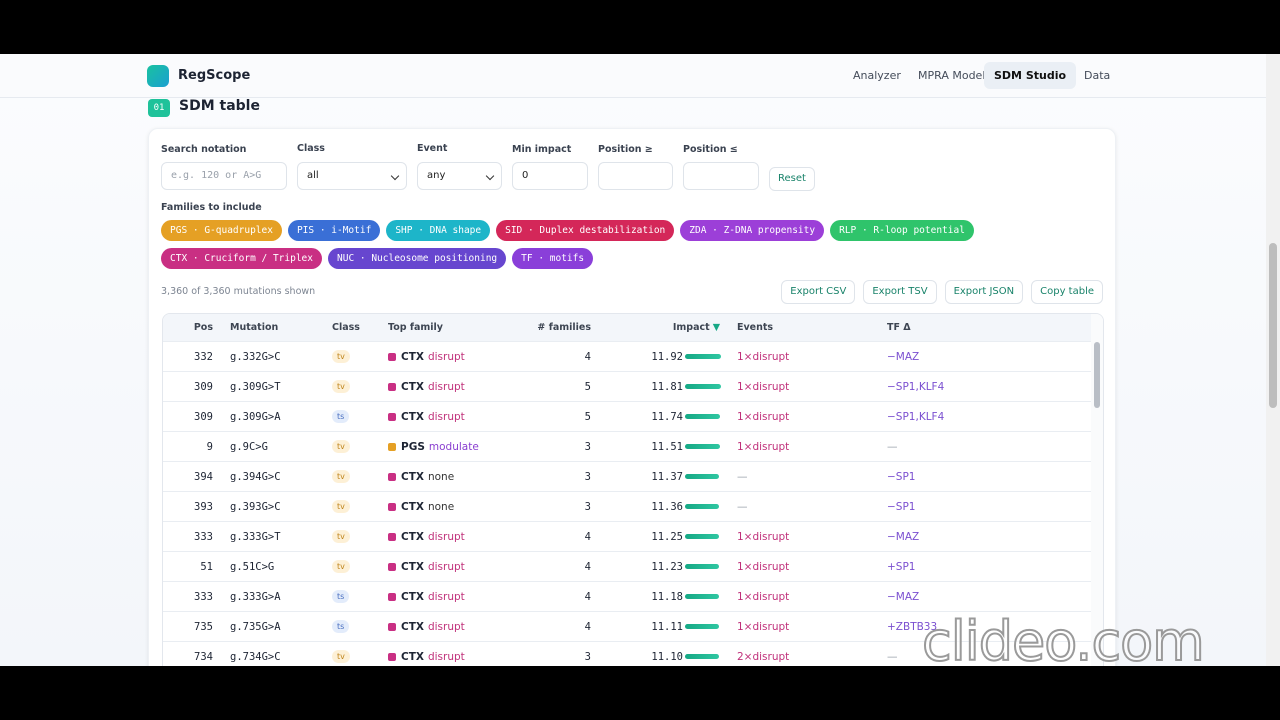 The height and width of the screenshot is (720, 1280). I want to click on table-scrollbar, so click(1097, 490).